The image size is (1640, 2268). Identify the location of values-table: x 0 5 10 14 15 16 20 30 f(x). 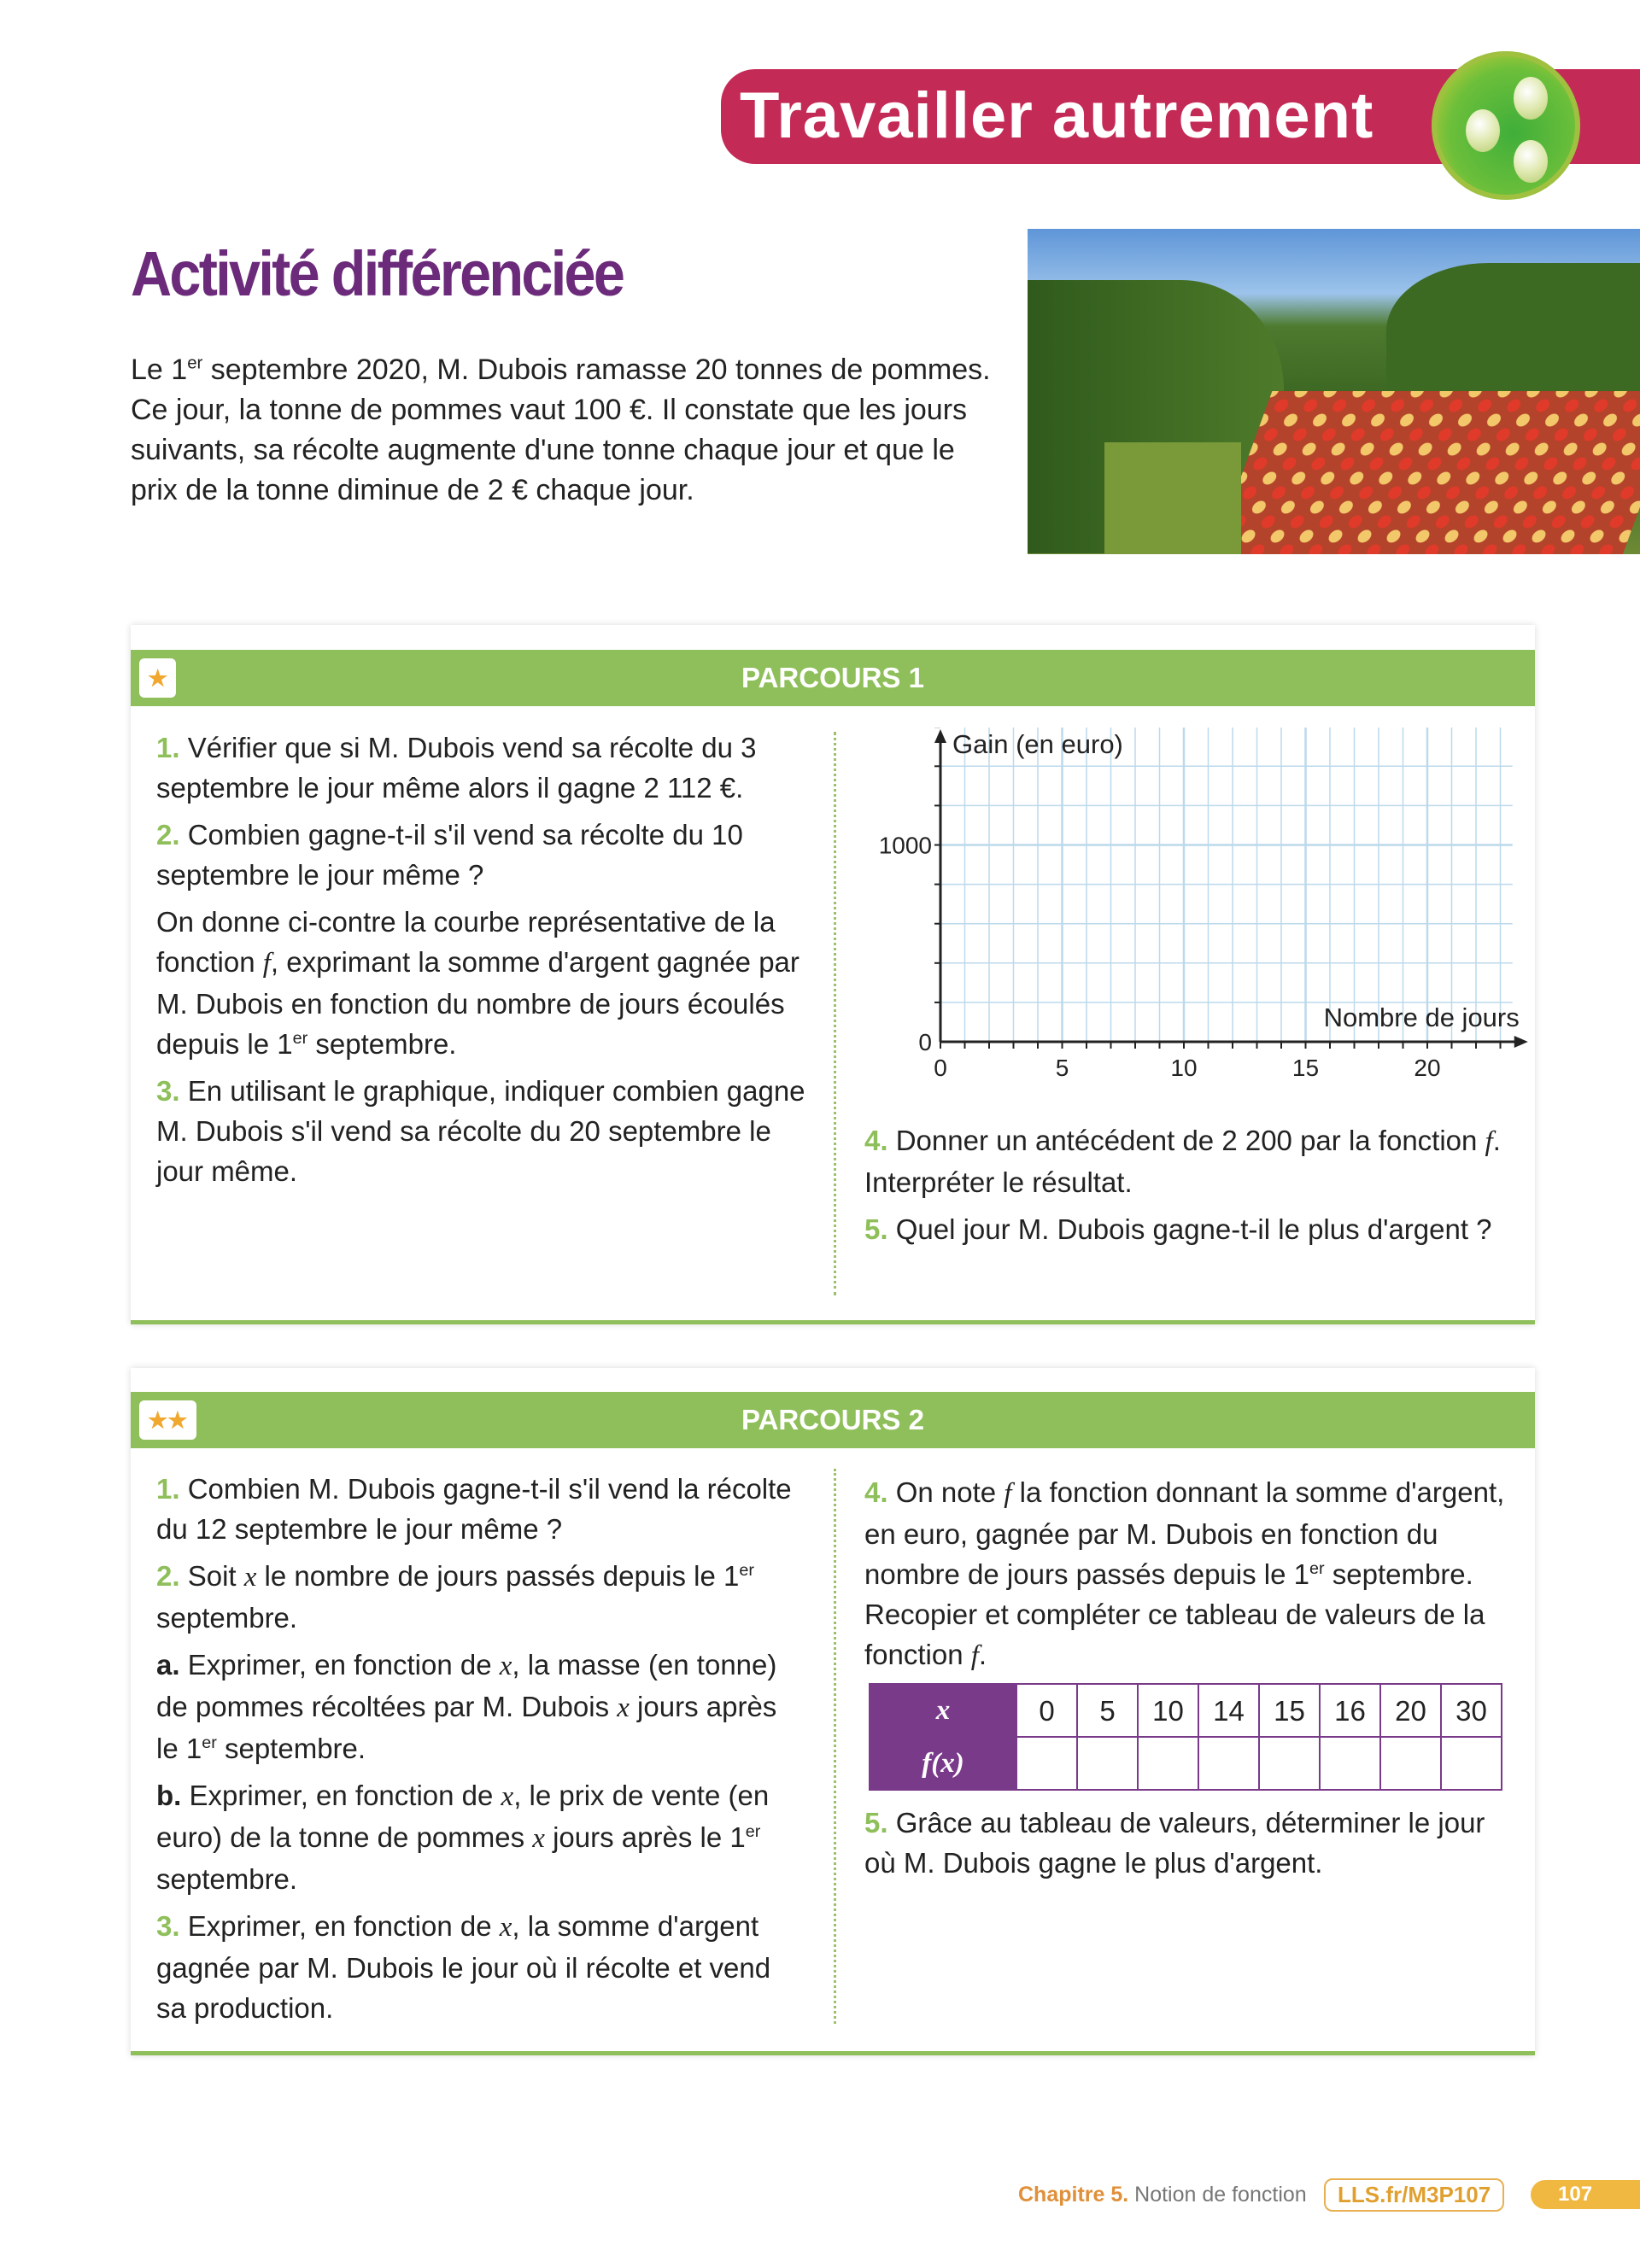
(1185, 1737).